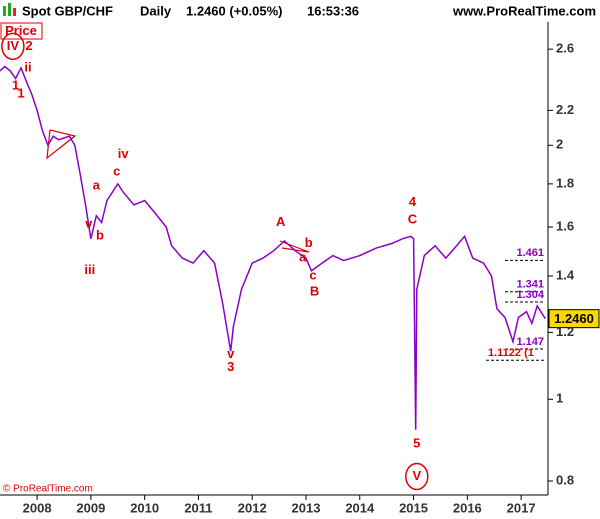 This screenshot has width=600, height=519. I want to click on panel-label: Price, so click(21, 30).